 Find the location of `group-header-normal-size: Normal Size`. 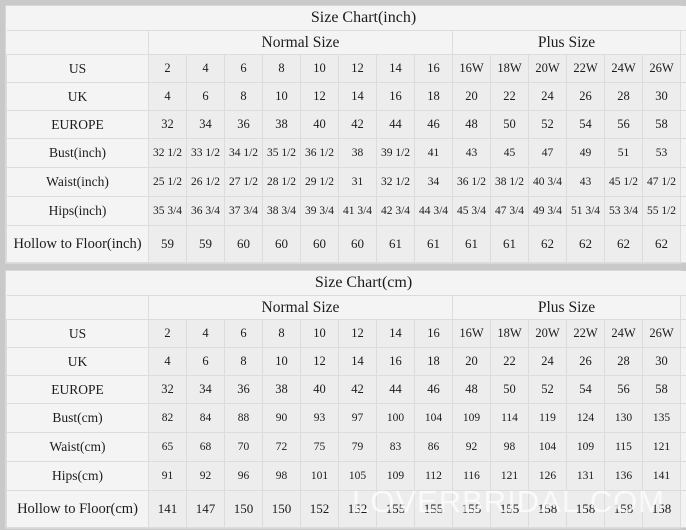

group-header-normal-size: Normal Size is located at coordinates (300, 42).